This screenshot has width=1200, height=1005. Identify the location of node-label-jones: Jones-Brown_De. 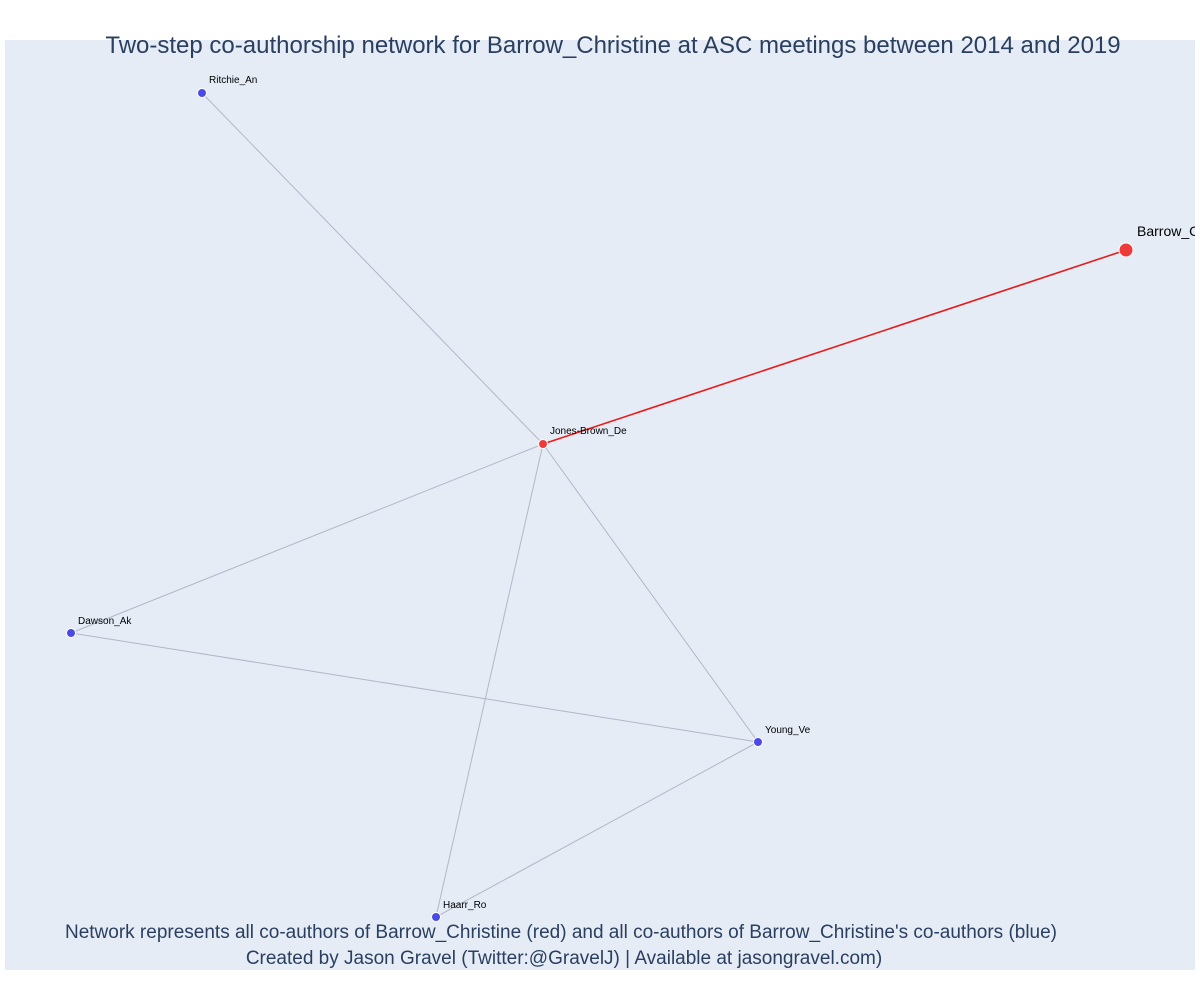
(588, 431).